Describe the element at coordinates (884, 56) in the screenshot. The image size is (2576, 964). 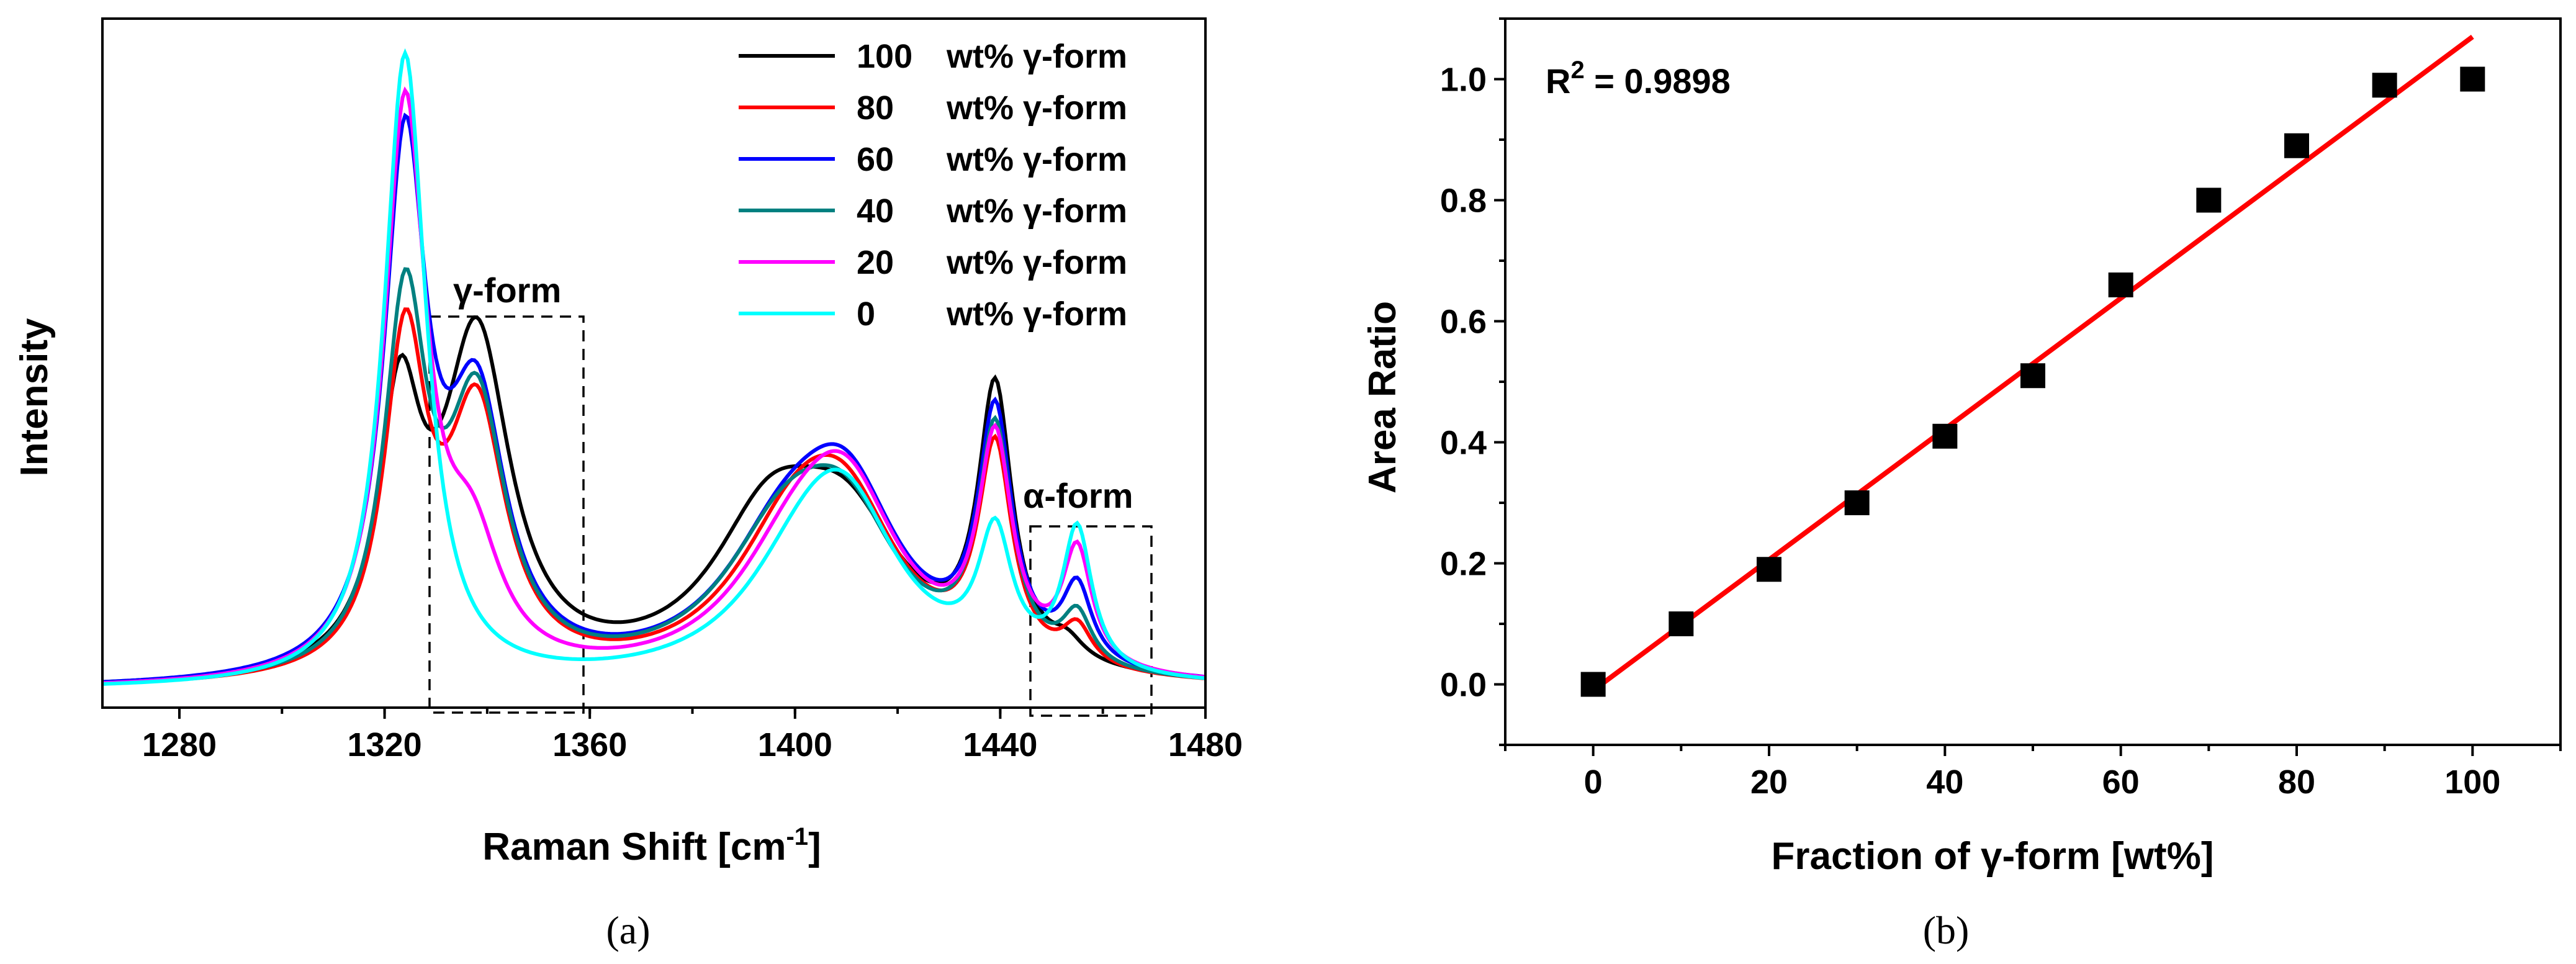
I see `legend-number-0: 100` at that location.